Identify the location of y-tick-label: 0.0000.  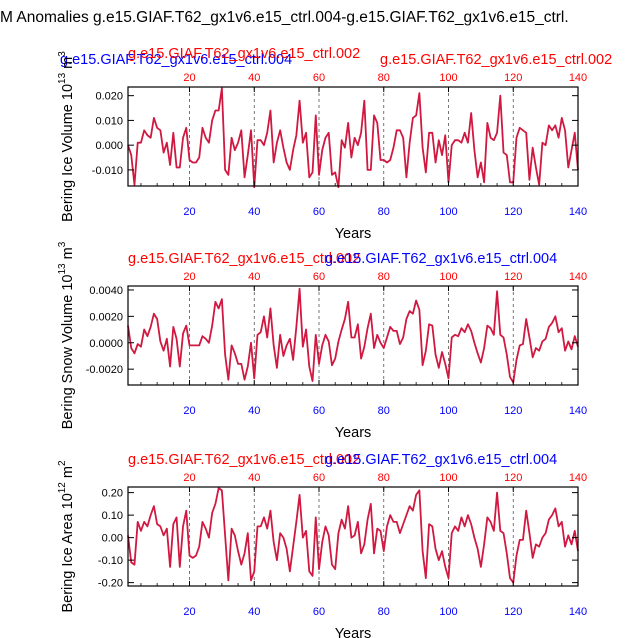
(106, 344).